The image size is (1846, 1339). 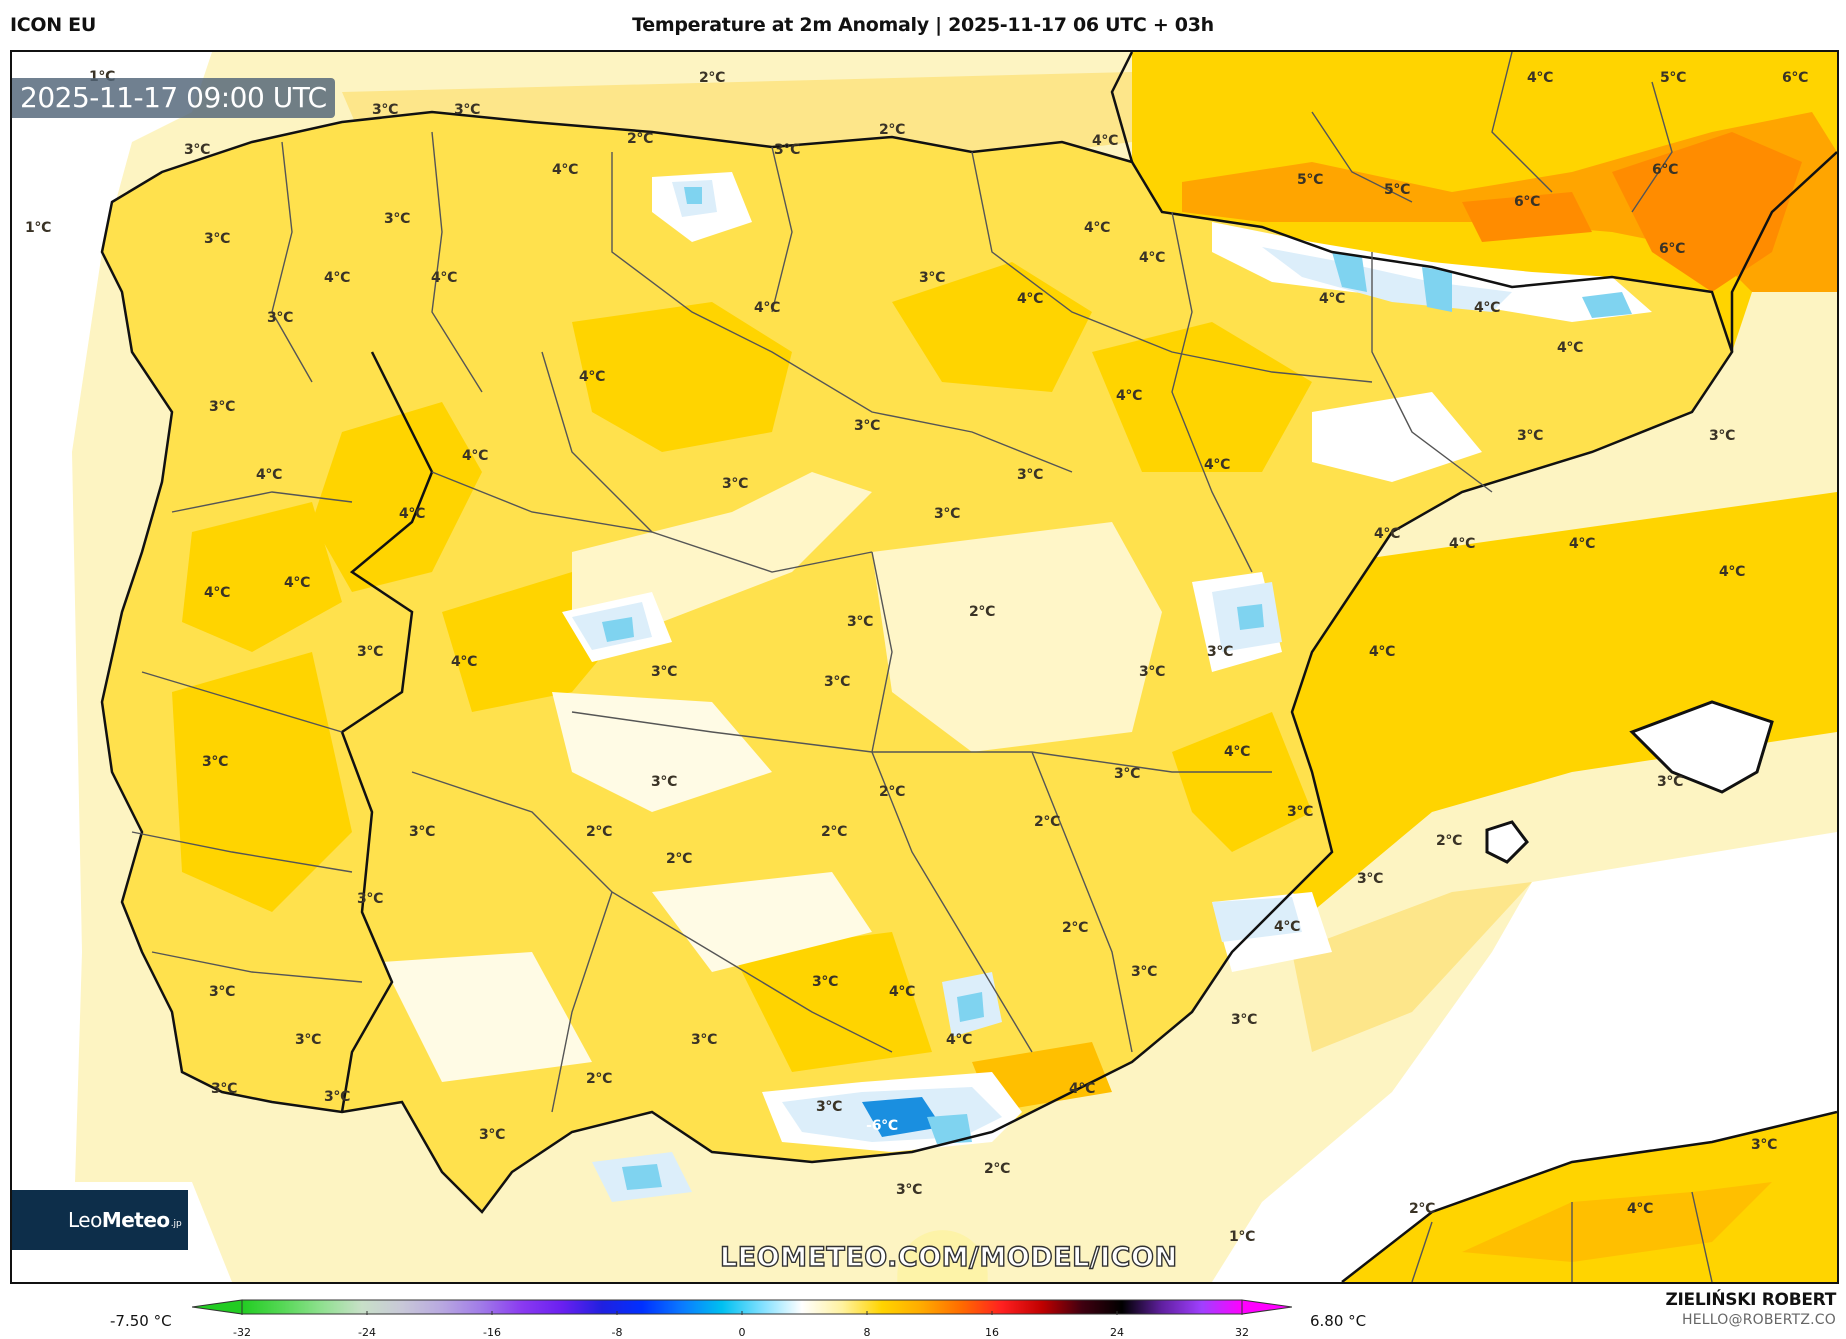 What do you see at coordinates (1338, 1321) in the screenshot?
I see `colorbar-max-label: 6.80 °C` at bounding box center [1338, 1321].